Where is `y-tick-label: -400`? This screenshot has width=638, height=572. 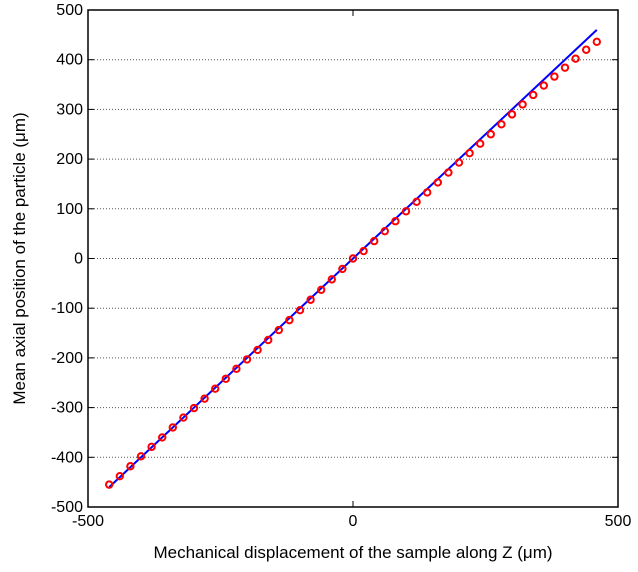 y-tick-label: -400 is located at coordinates (67, 457).